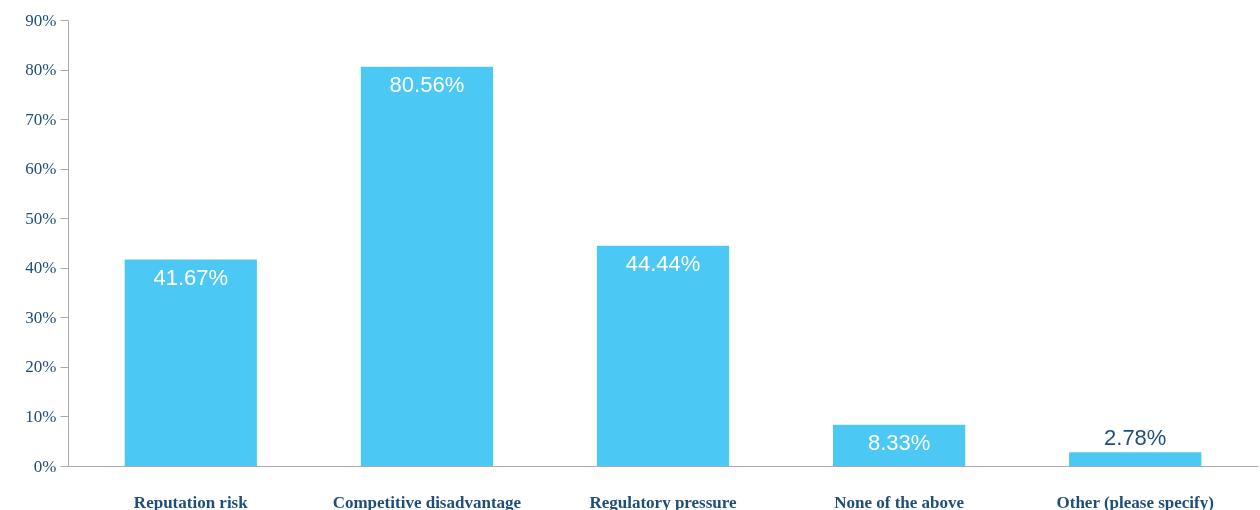  I want to click on y-tick-label: 70%, so click(41, 119).